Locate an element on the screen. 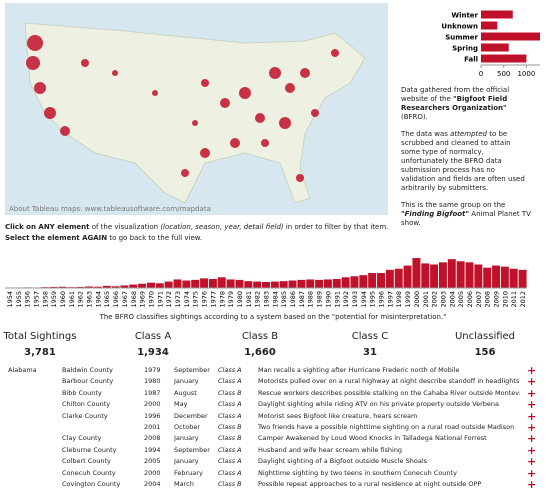 The image size is (546, 500). table-cell: Barbour County is located at coordinates (88, 381).